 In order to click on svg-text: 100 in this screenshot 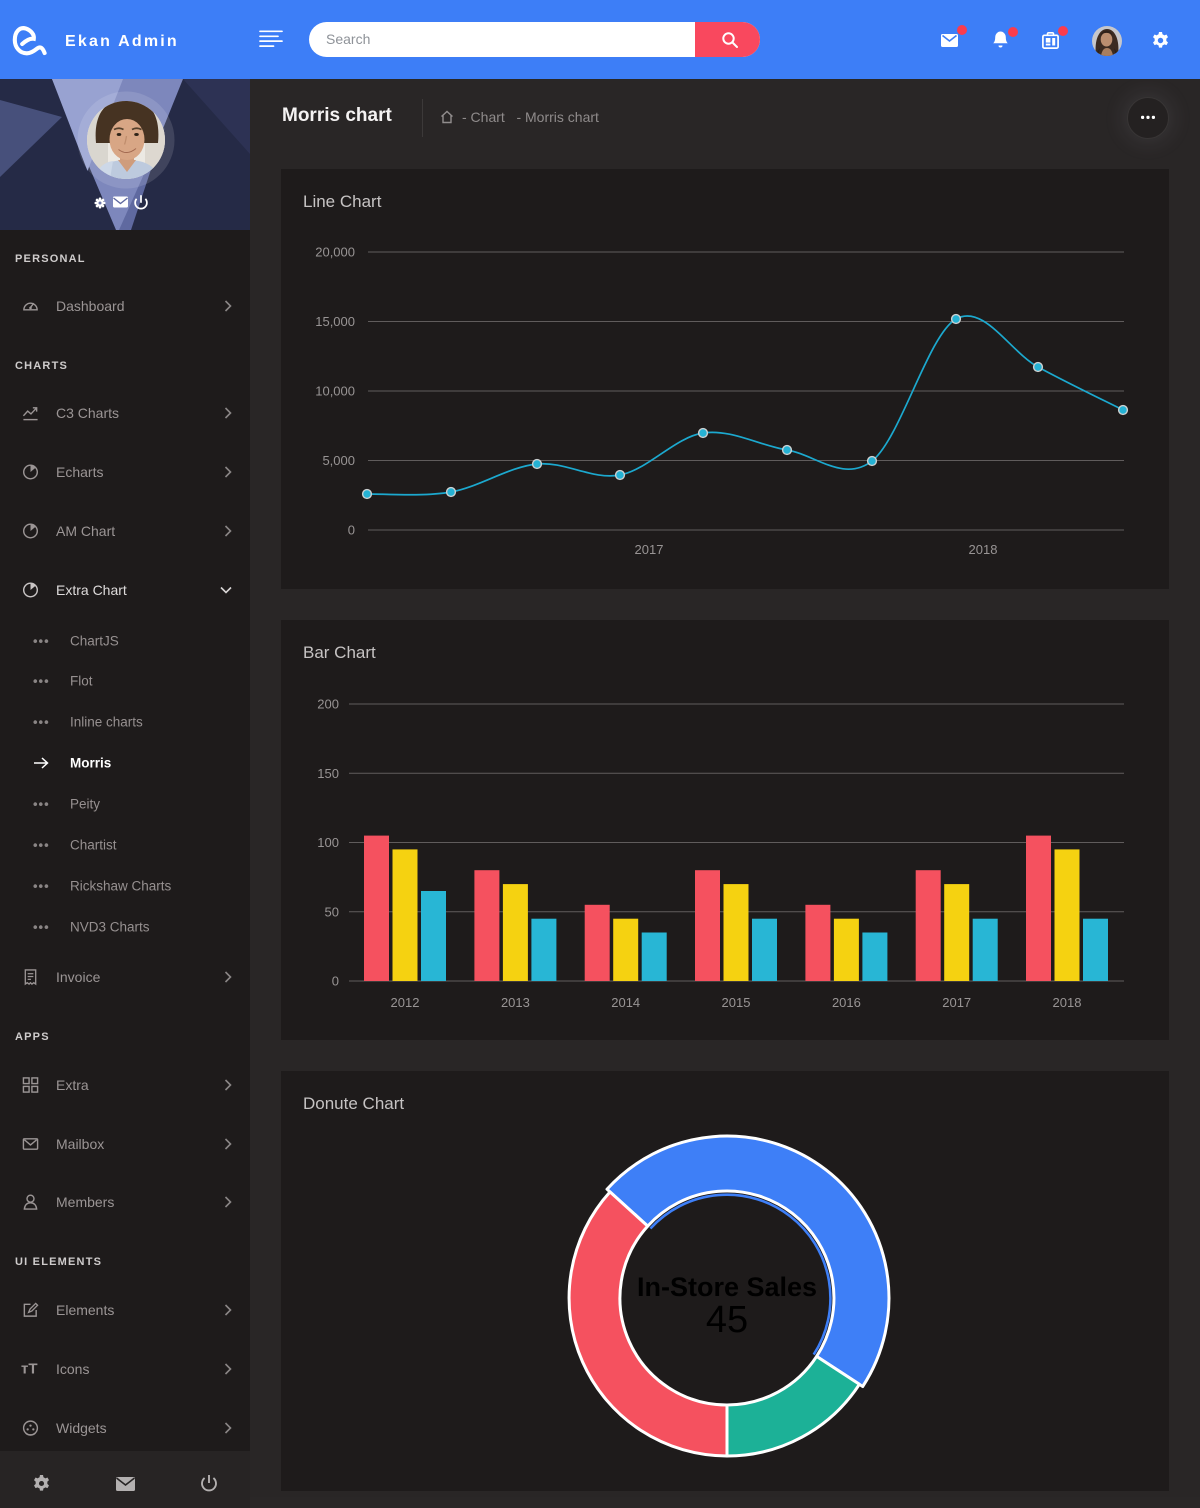, I will do `click(328, 842)`.